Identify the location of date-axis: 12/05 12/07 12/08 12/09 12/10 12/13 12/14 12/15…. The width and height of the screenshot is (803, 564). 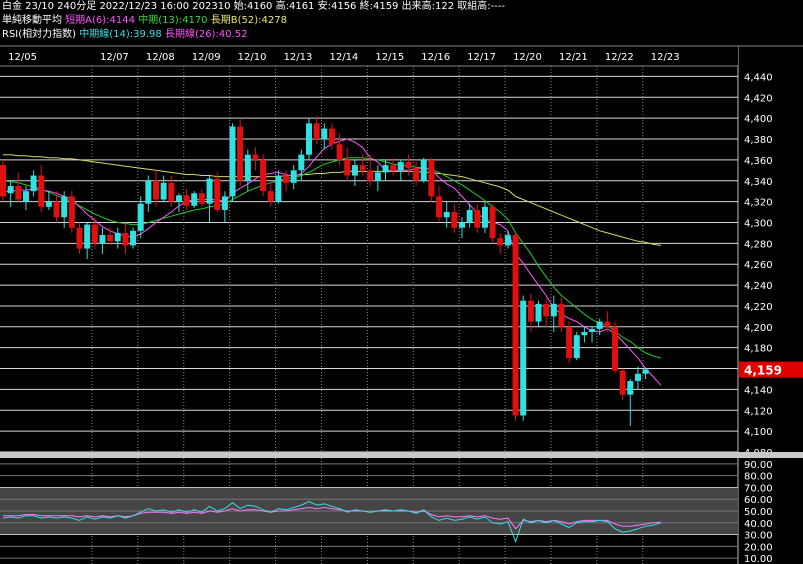
(401, 56).